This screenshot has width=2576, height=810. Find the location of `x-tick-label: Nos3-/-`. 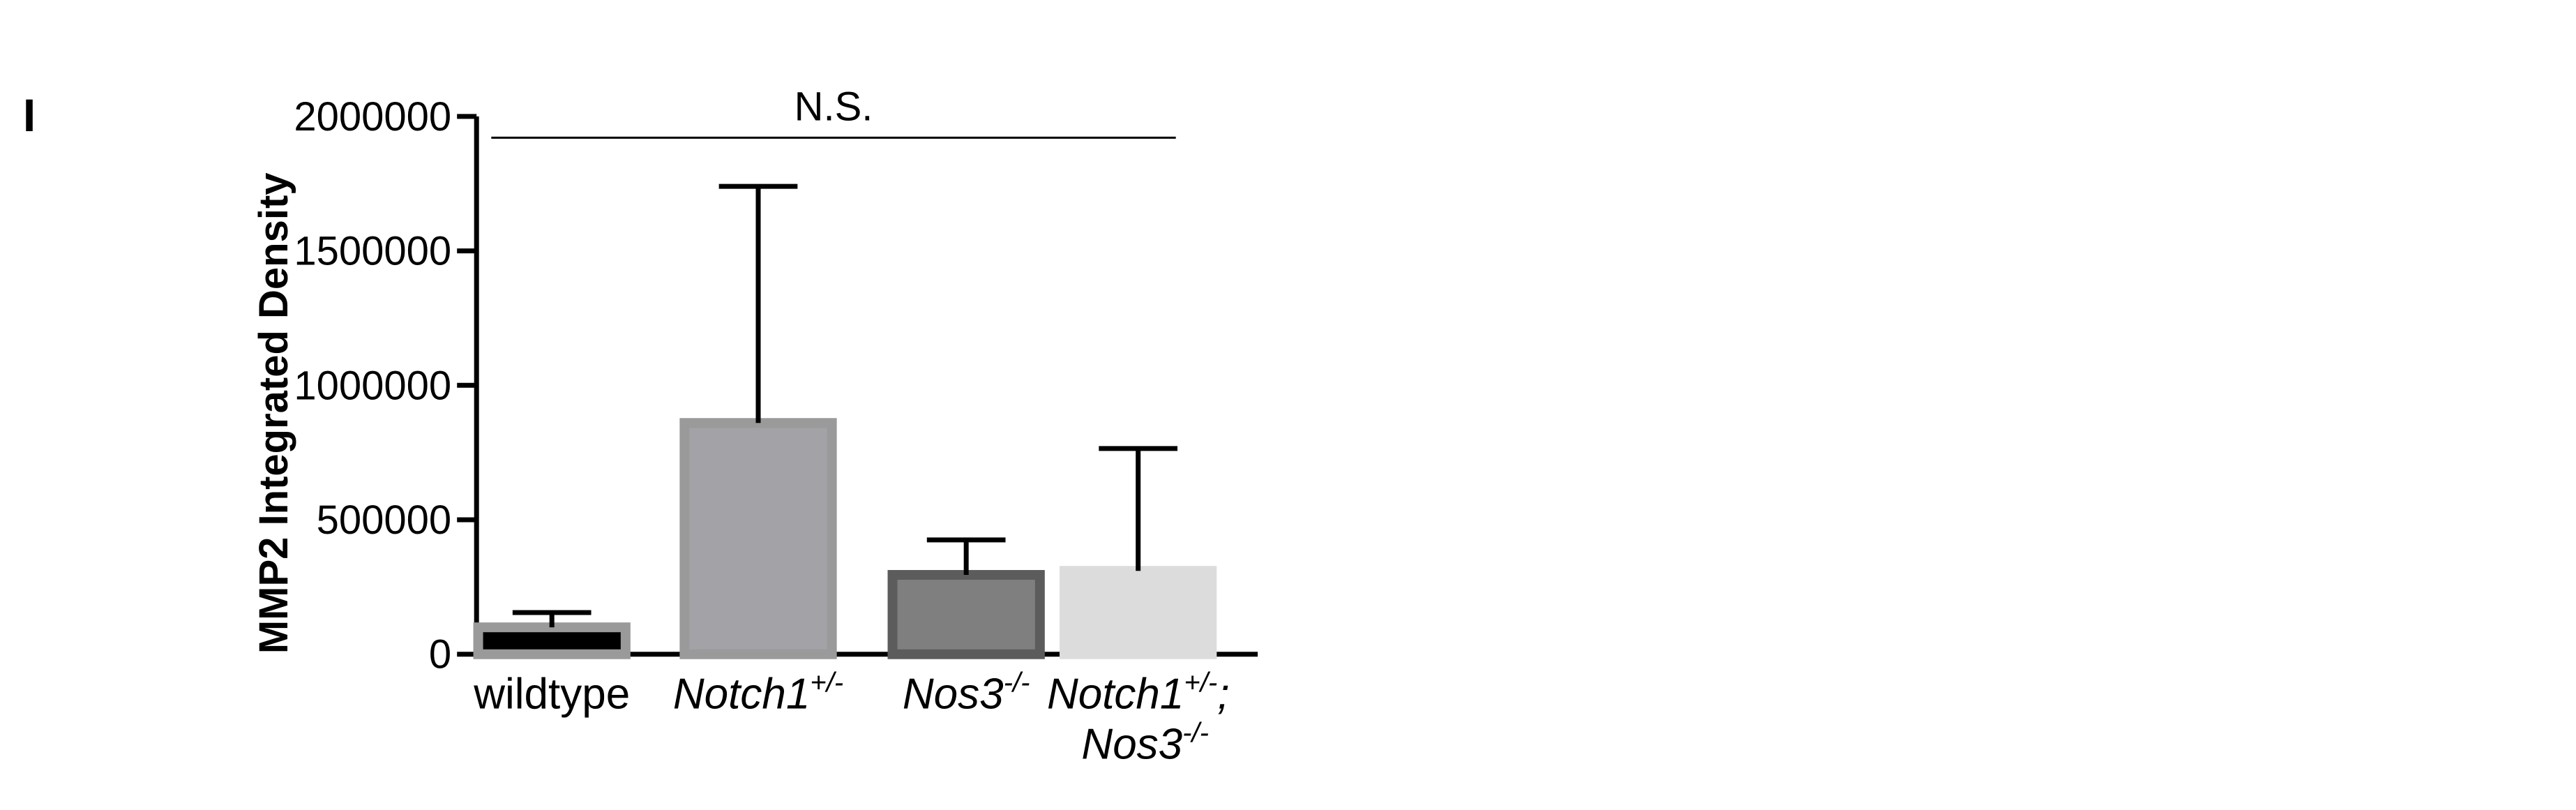

x-tick-label: Nos3-/- is located at coordinates (966, 693).